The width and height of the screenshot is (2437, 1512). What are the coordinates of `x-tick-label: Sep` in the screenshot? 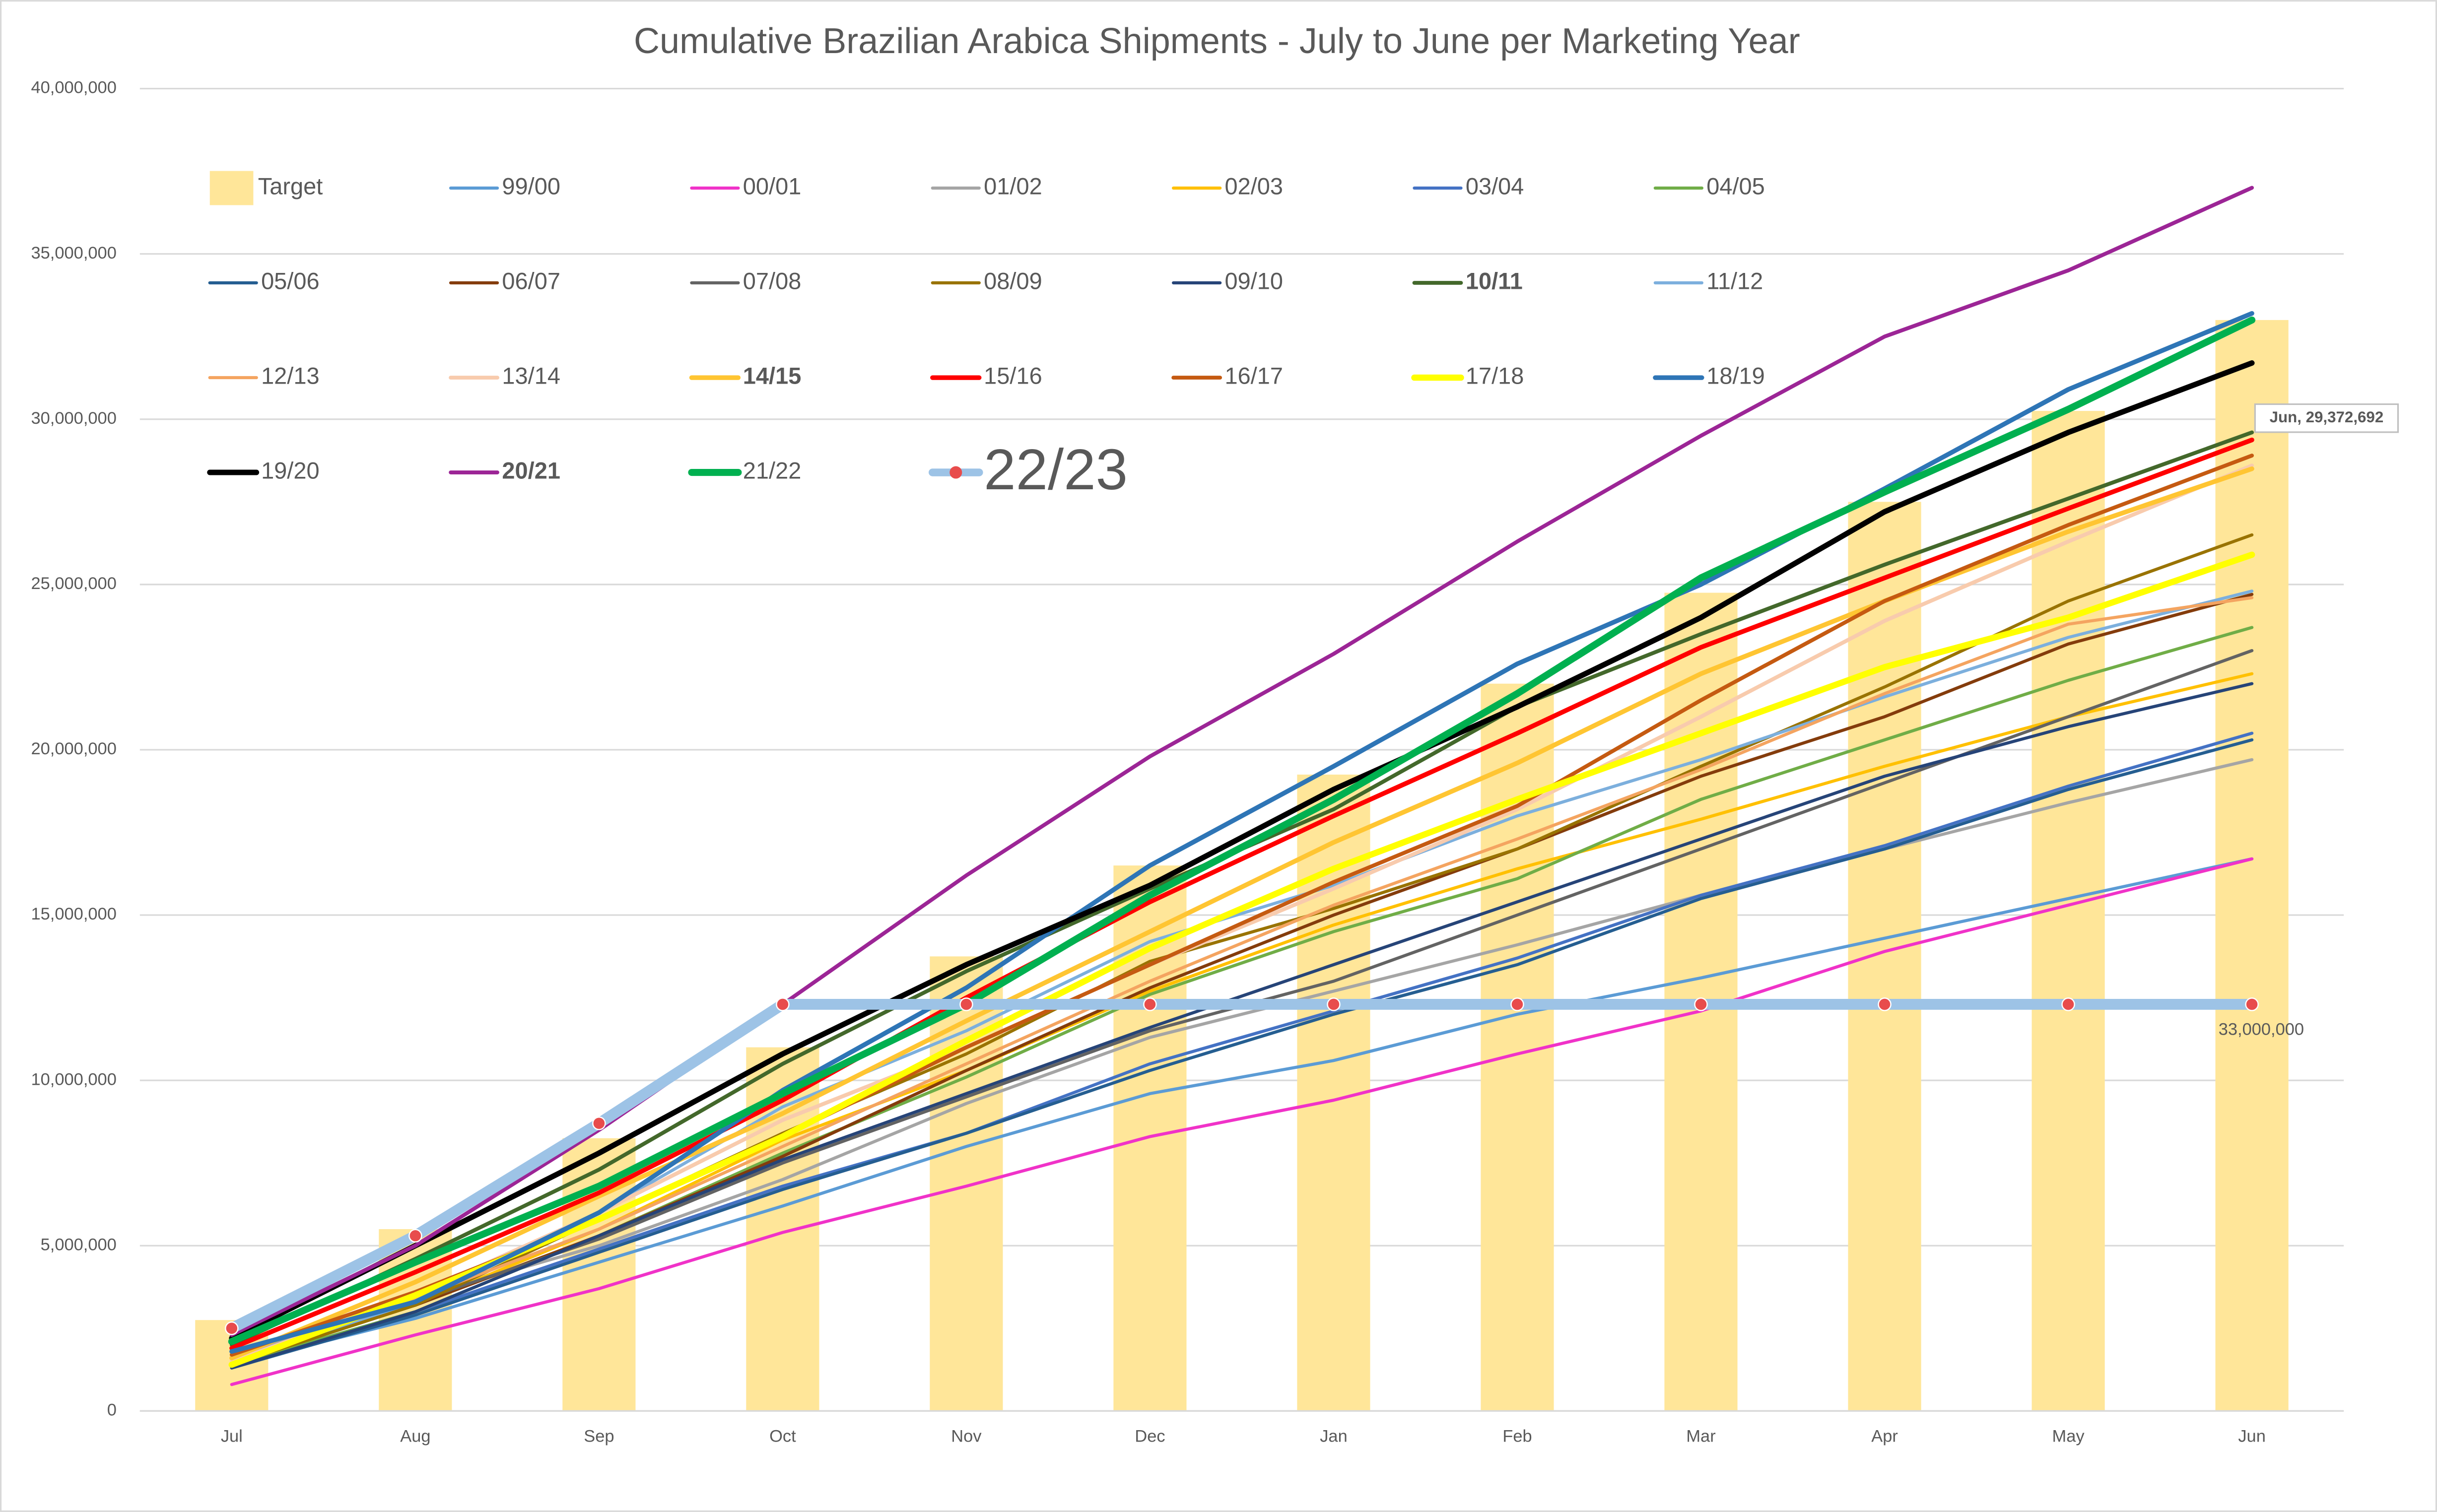 It's located at (599, 1436).